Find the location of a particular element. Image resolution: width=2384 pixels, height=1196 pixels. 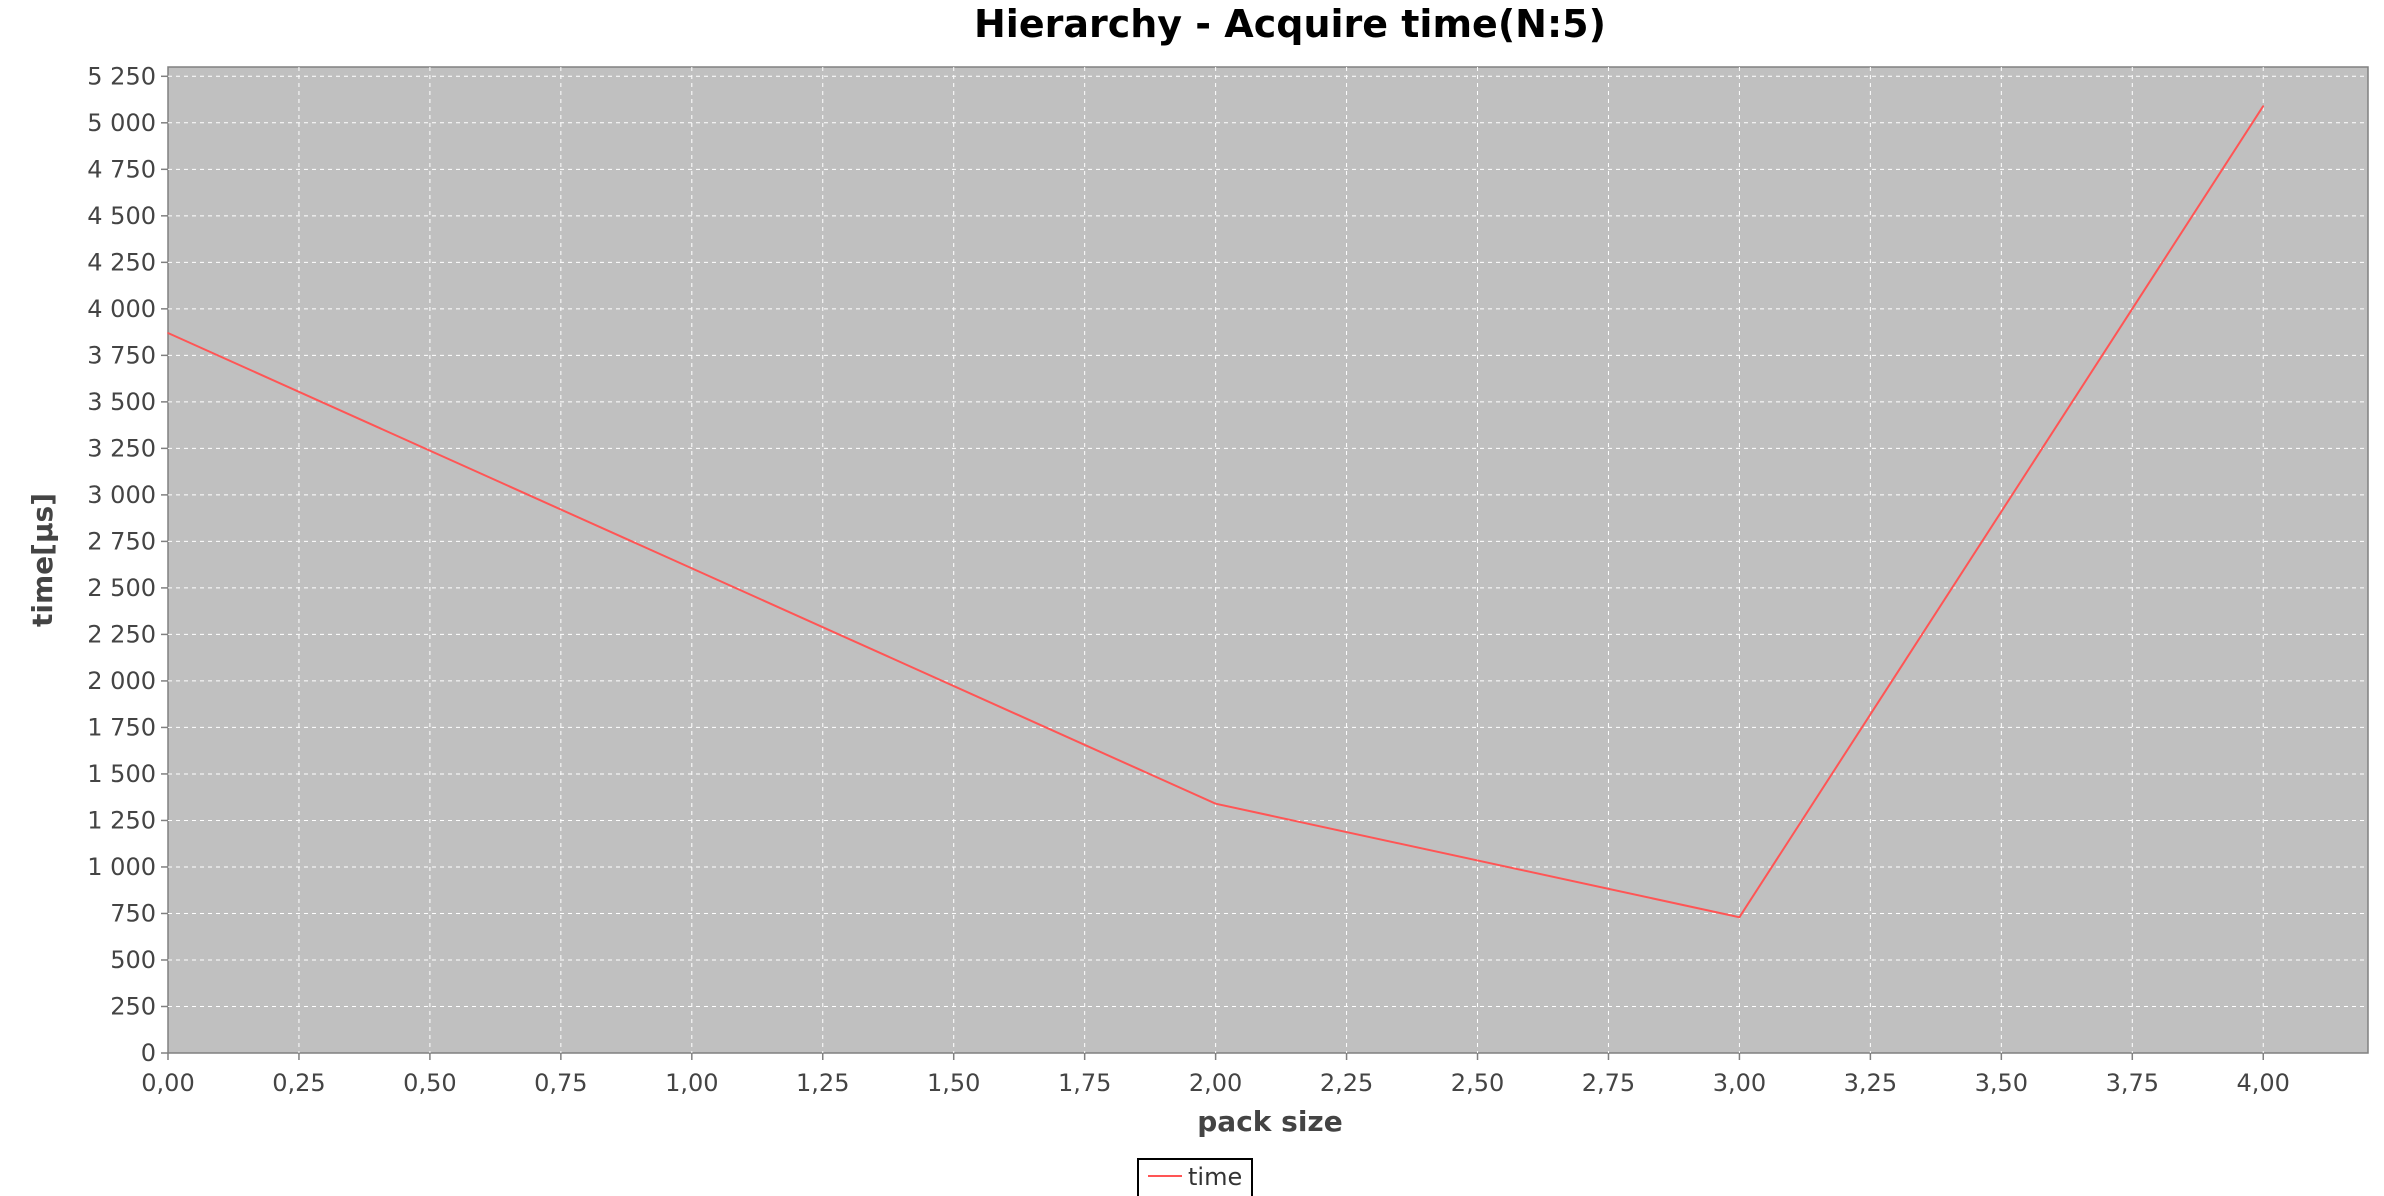

y-tick-label: 3 250 is located at coordinates (121, 448).